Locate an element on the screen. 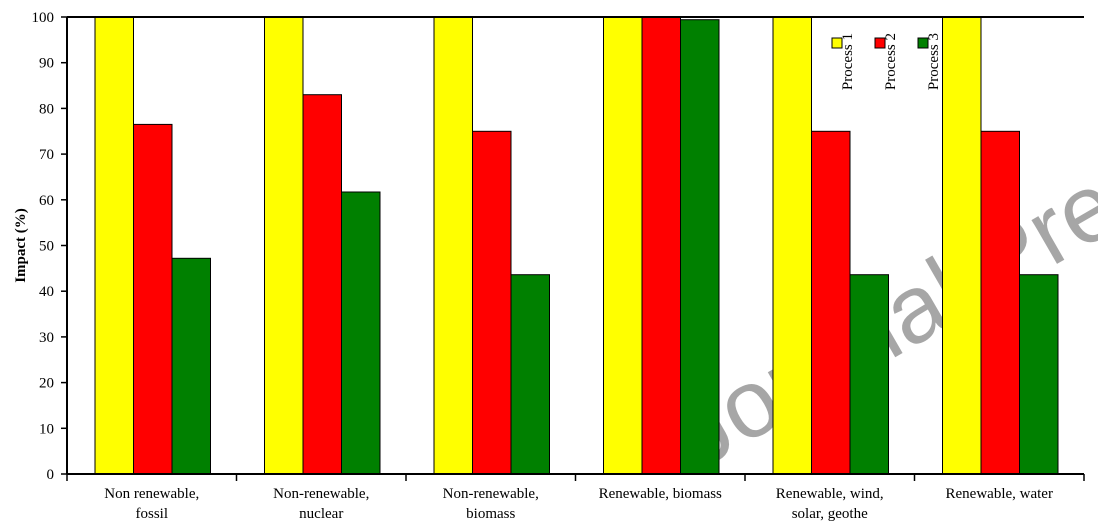 The width and height of the screenshot is (1098, 527). legend: Process 1 Process 2 Process 3 is located at coordinates (886, 61).